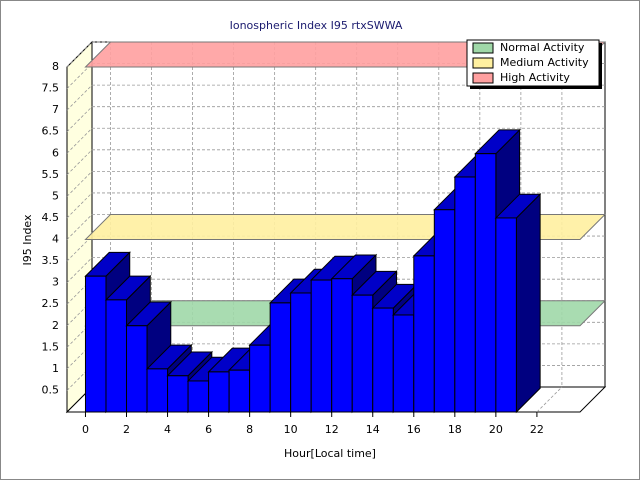 Image resolution: width=640 pixels, height=480 pixels. Describe the element at coordinates (496, 429) in the screenshot. I see `x-tick-label: 20` at that location.